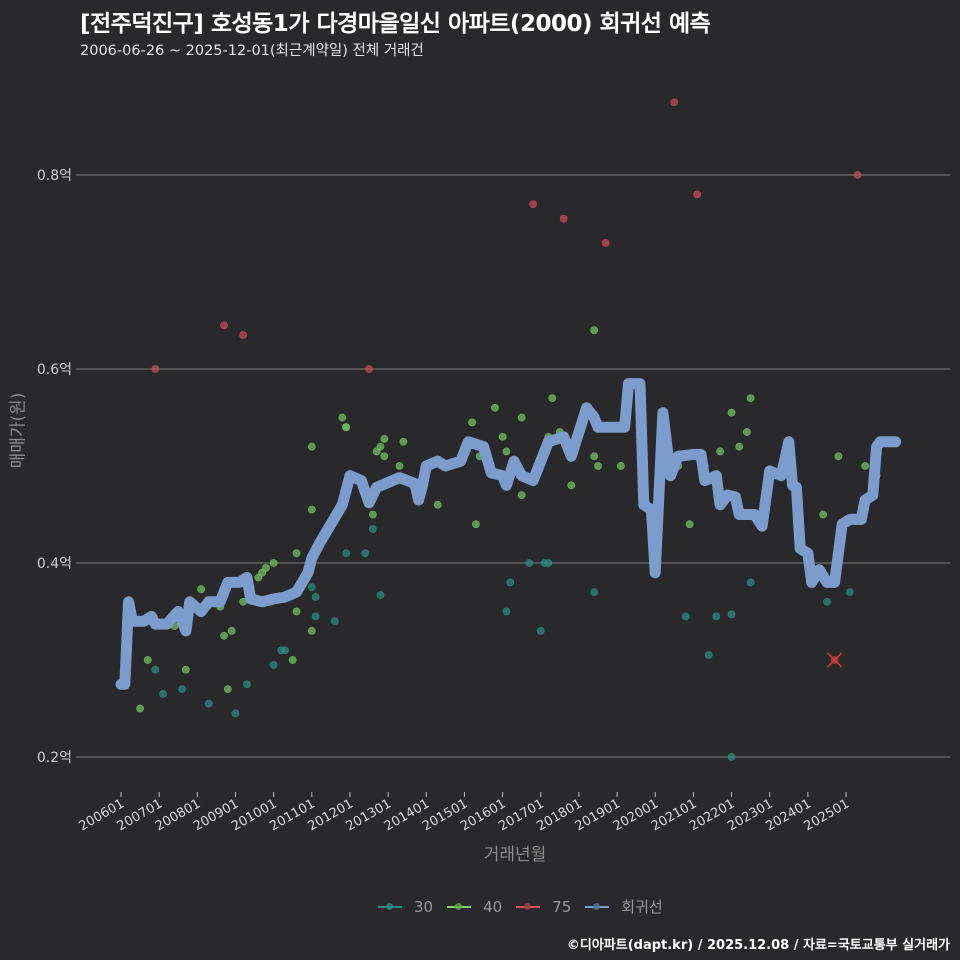  I want to click on legend-label: 75, so click(562, 906).